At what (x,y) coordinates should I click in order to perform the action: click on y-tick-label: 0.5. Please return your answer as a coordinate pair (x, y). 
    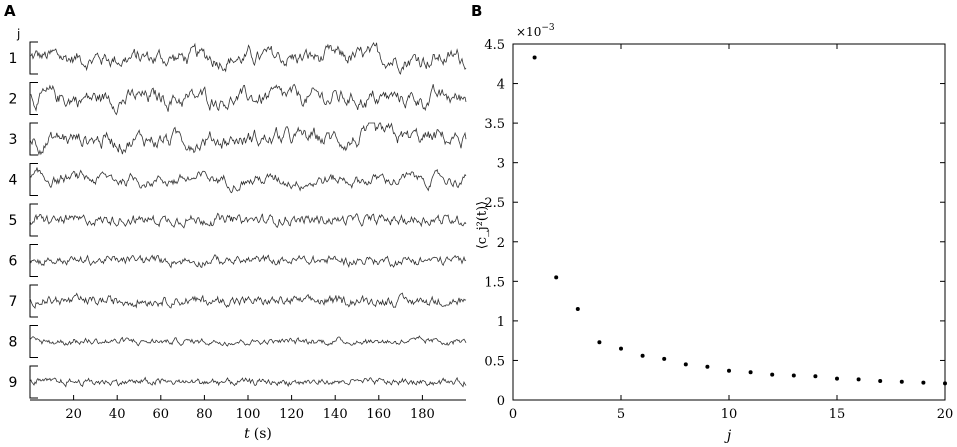
    Looking at the image, I should click on (494, 361).